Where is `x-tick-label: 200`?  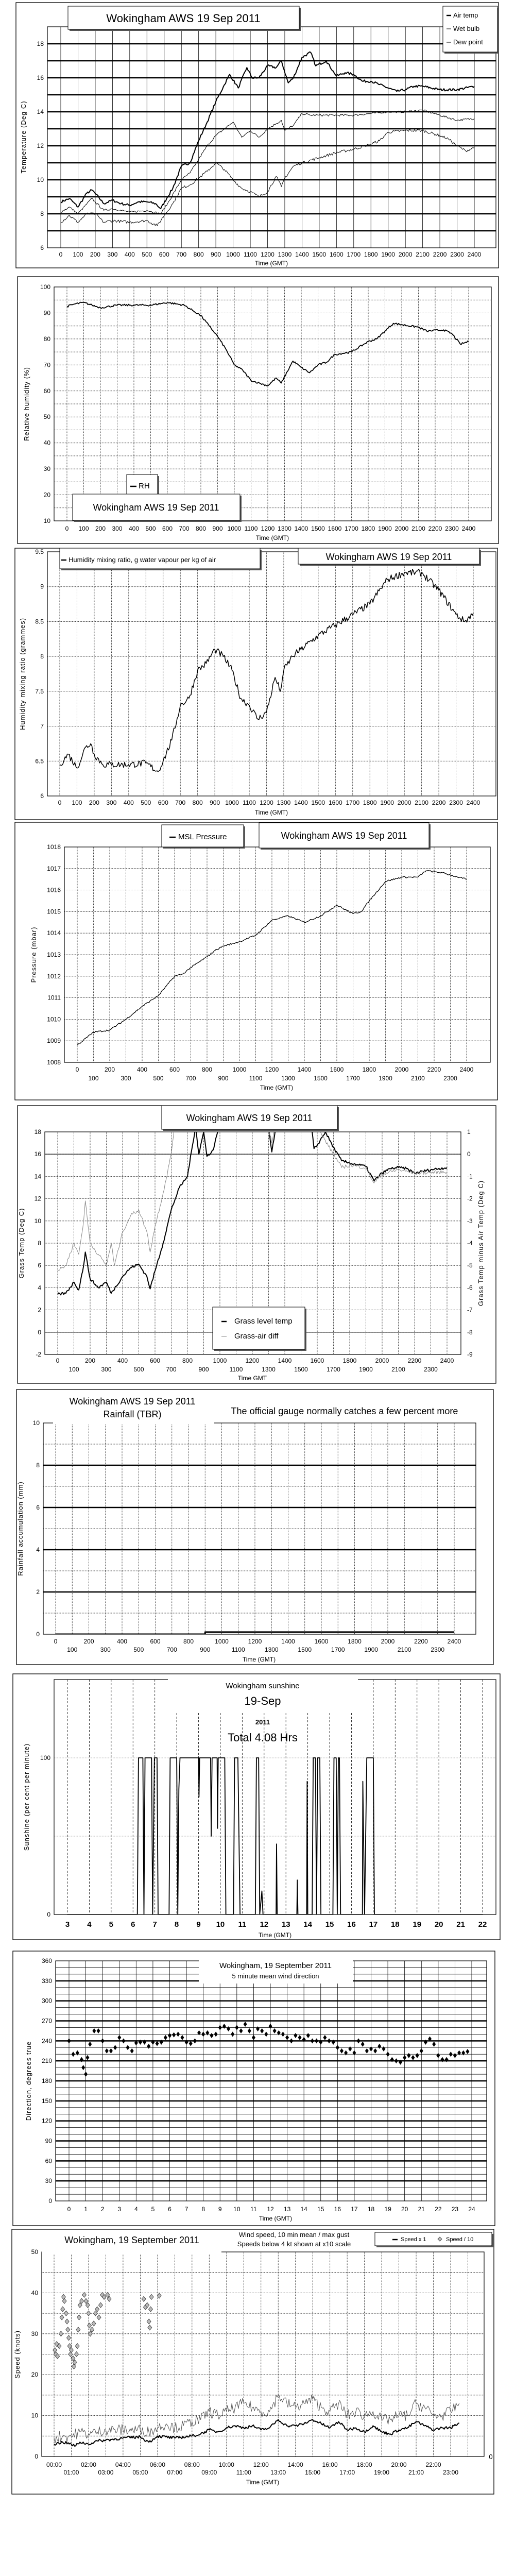
x-tick-label: 200 is located at coordinates (101, 529).